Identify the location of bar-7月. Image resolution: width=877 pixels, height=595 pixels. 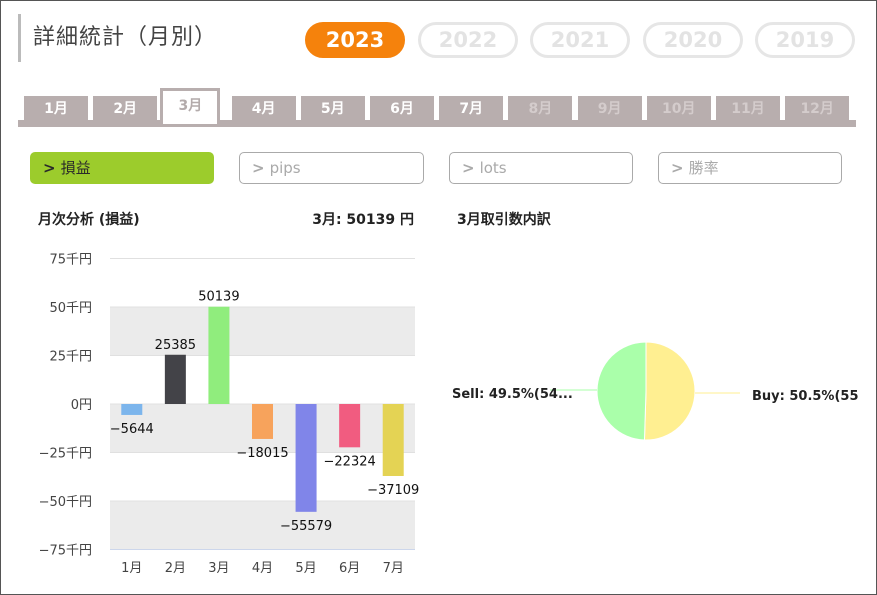
(393, 440).